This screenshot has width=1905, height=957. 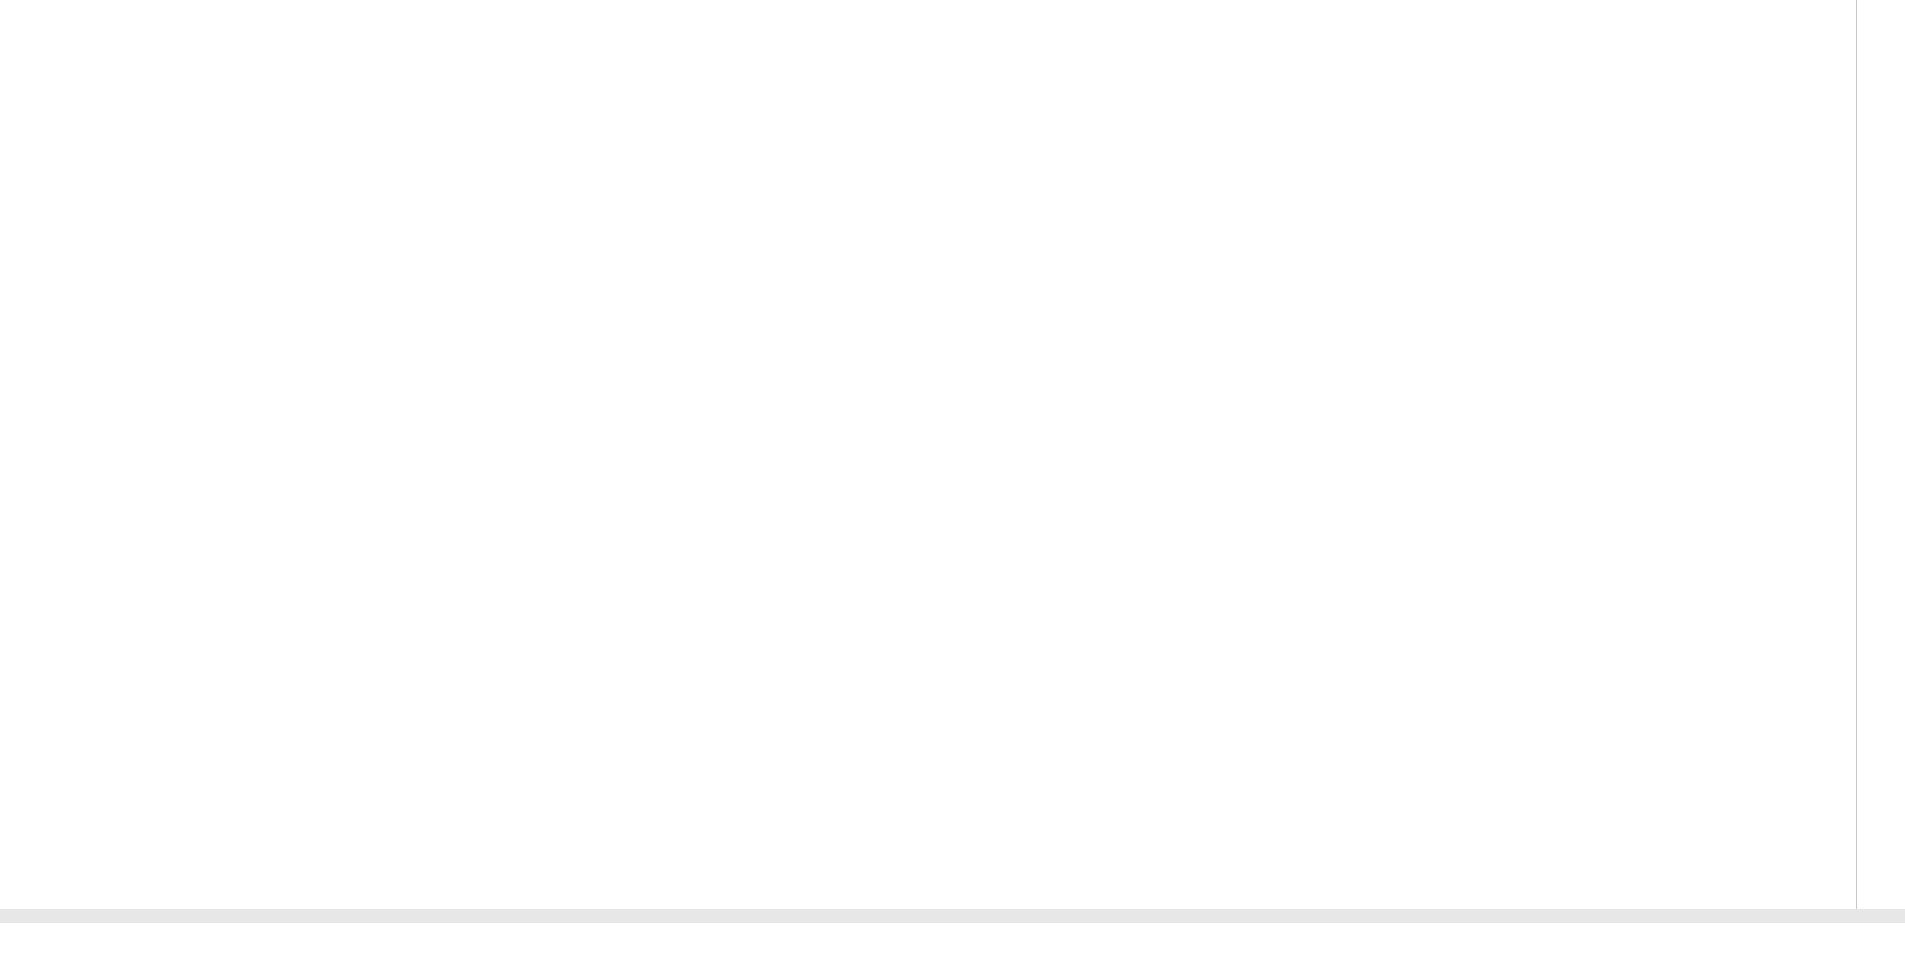 What do you see at coordinates (1880, 454) in the screenshot?
I see `price-scale` at bounding box center [1880, 454].